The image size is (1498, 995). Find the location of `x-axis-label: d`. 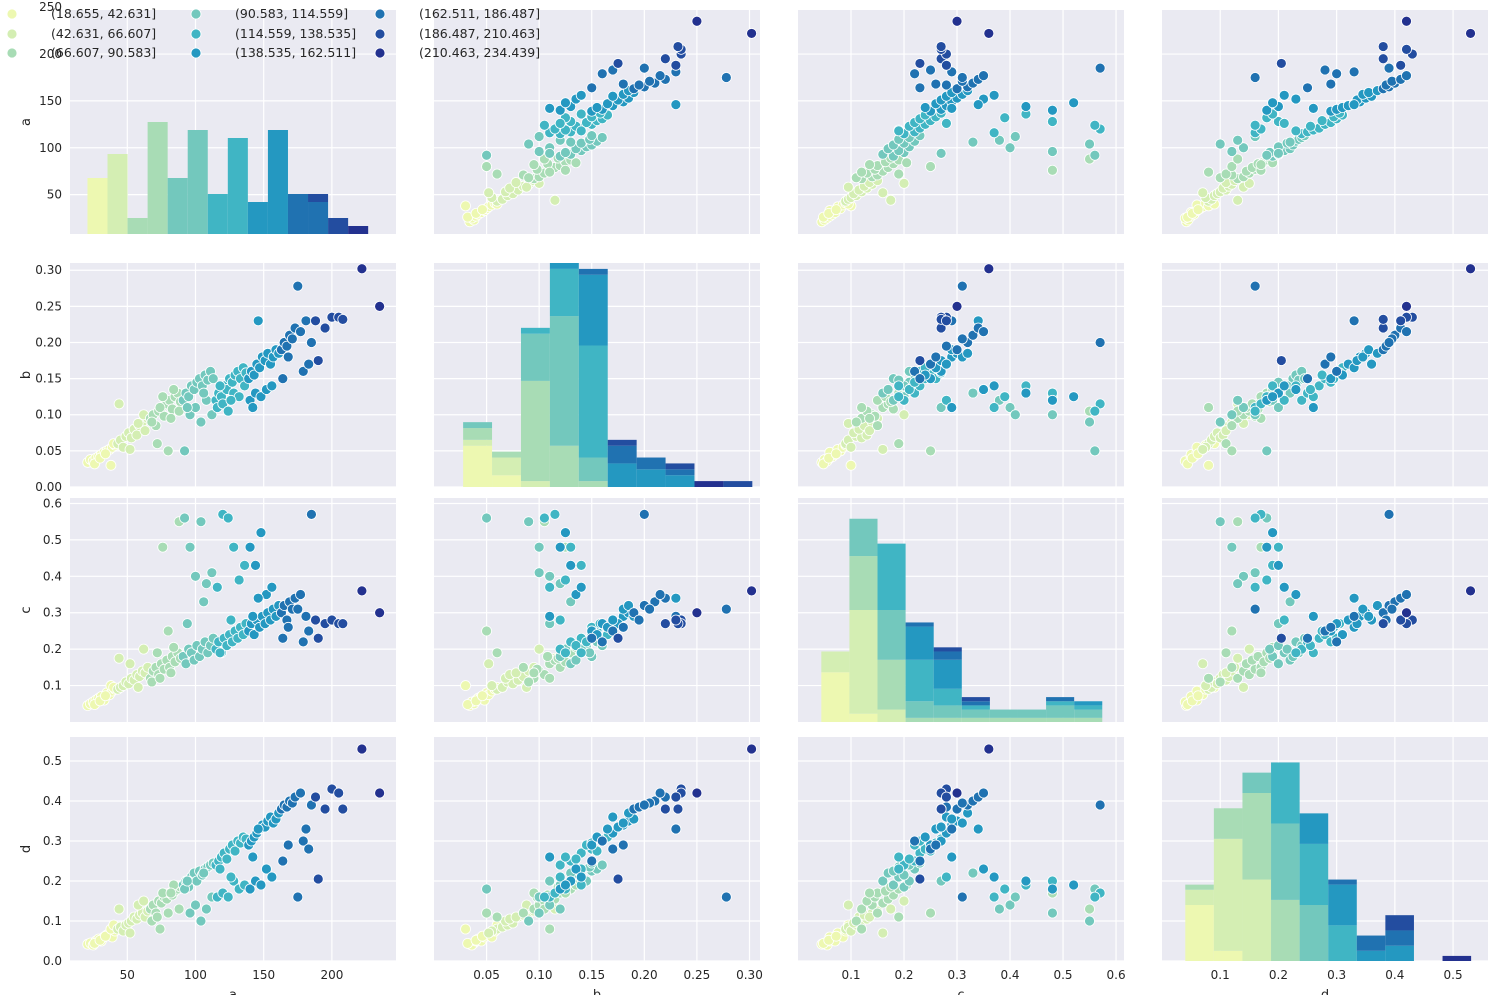

x-axis-label: d is located at coordinates (1325, 991).